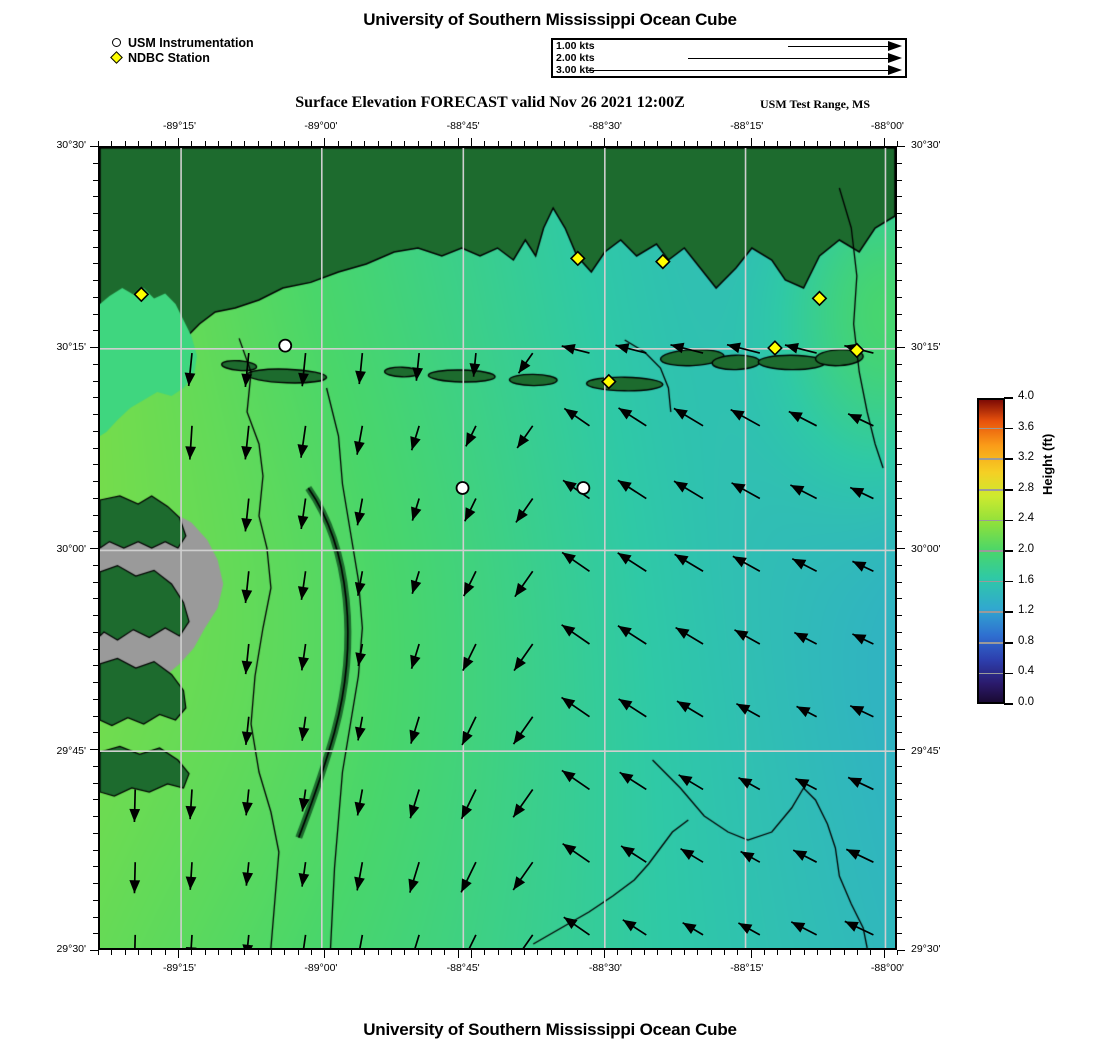 This screenshot has width=1100, height=1050. I want to click on colorbar-tick-label: 2.0, so click(1026, 549).